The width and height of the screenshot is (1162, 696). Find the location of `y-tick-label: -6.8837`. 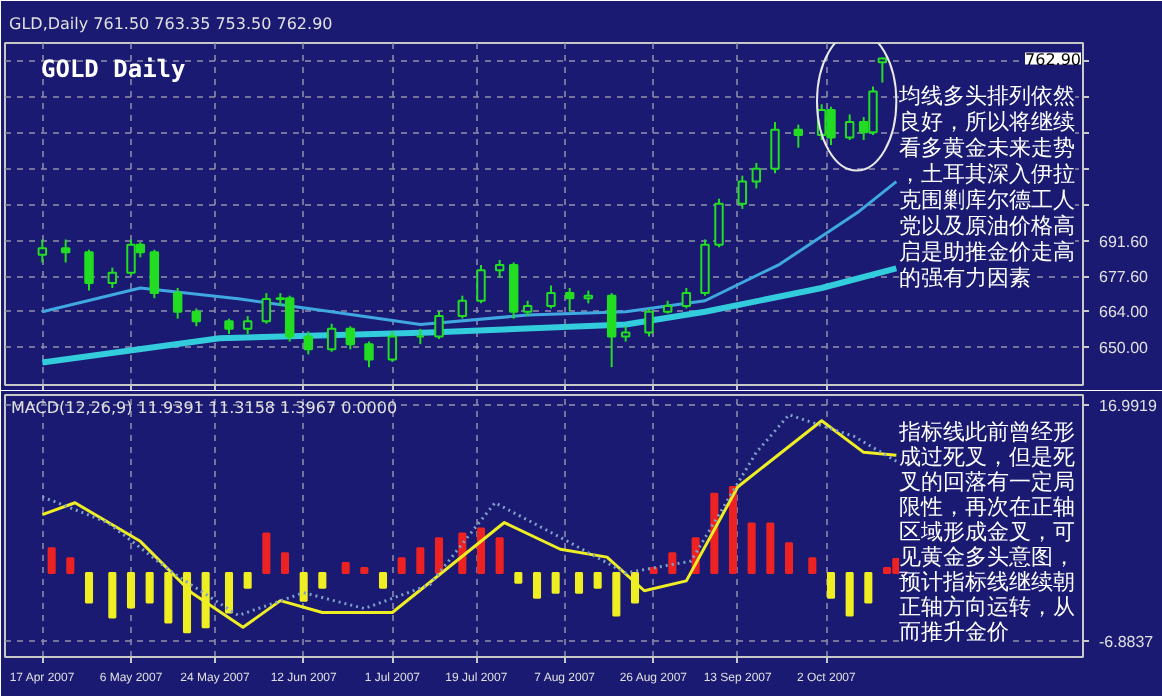

y-tick-label: -6.8837 is located at coordinates (1127, 642).